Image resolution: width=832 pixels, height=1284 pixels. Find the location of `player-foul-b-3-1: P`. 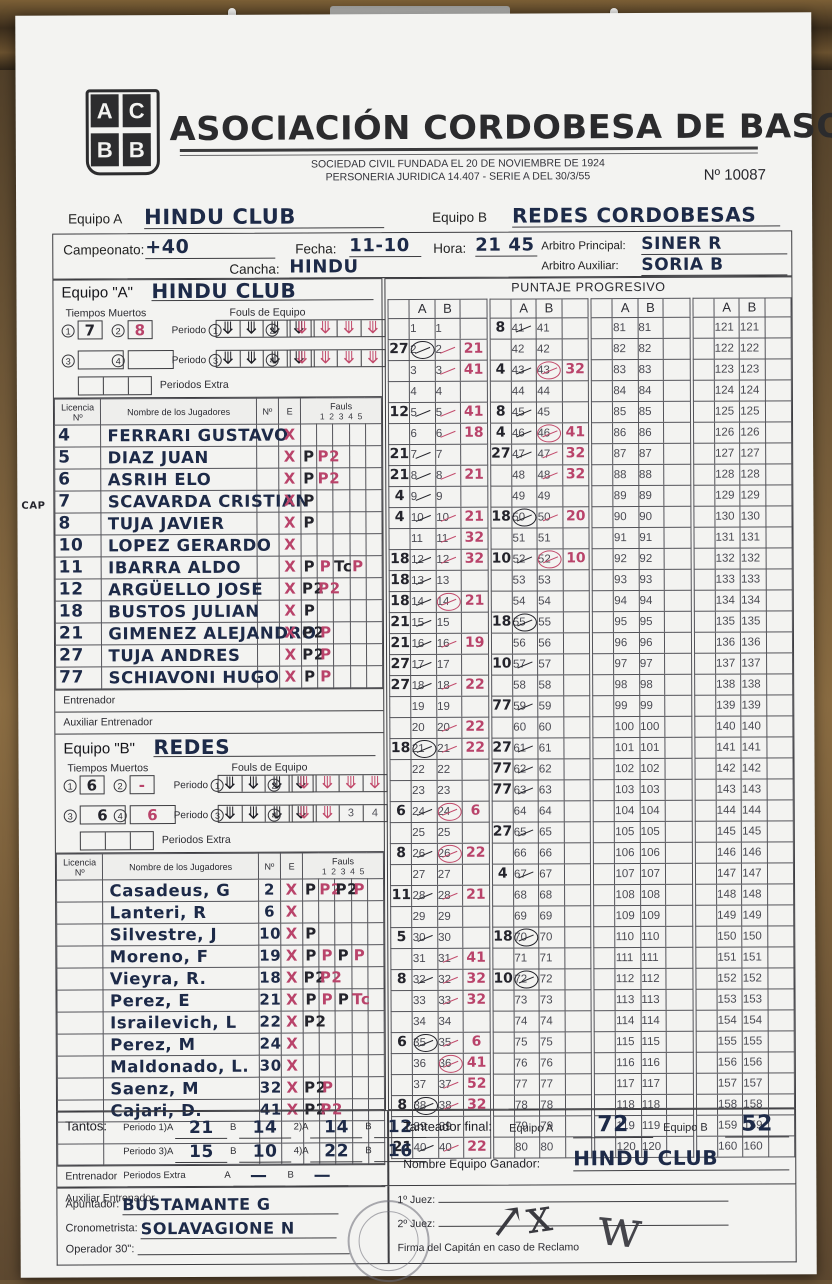

player-foul-b-3-1: P is located at coordinates (311, 956).